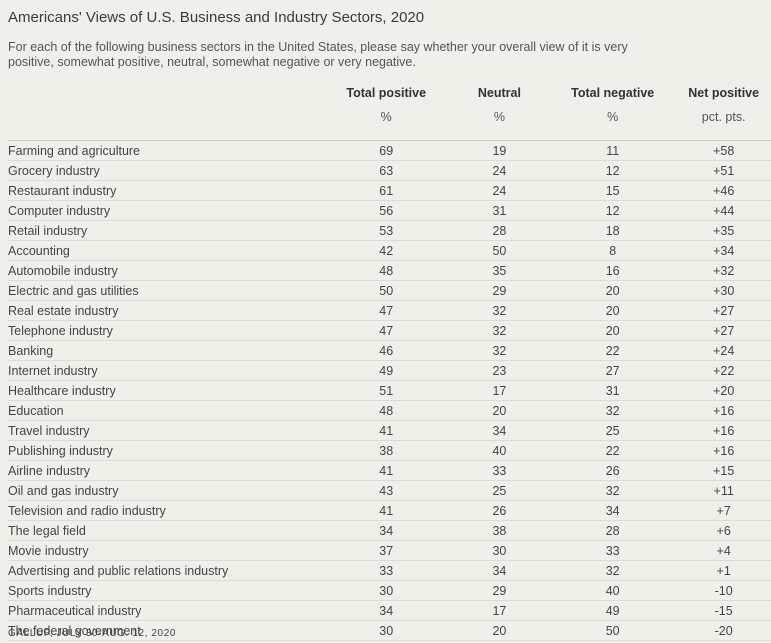 This screenshot has width=771, height=643. Describe the element at coordinates (386, 450) in the screenshot. I see `cell-total-positive: 38` at that location.